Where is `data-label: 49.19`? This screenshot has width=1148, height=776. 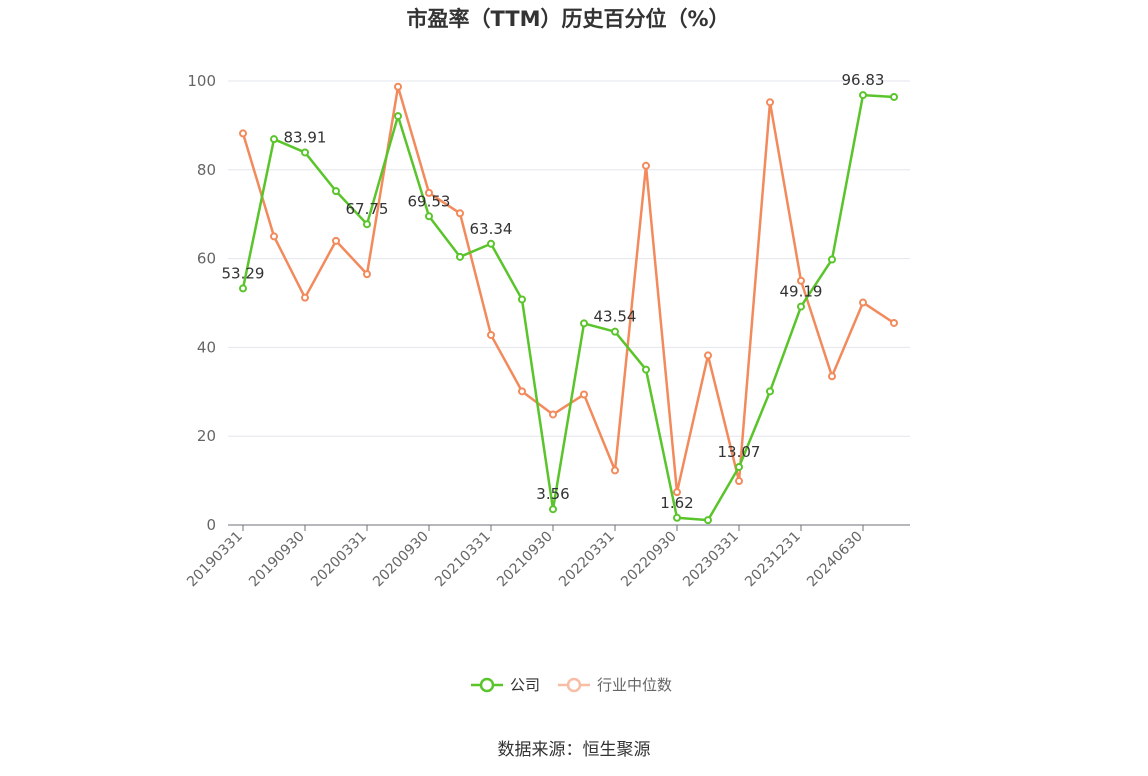
data-label: 49.19 is located at coordinates (801, 292).